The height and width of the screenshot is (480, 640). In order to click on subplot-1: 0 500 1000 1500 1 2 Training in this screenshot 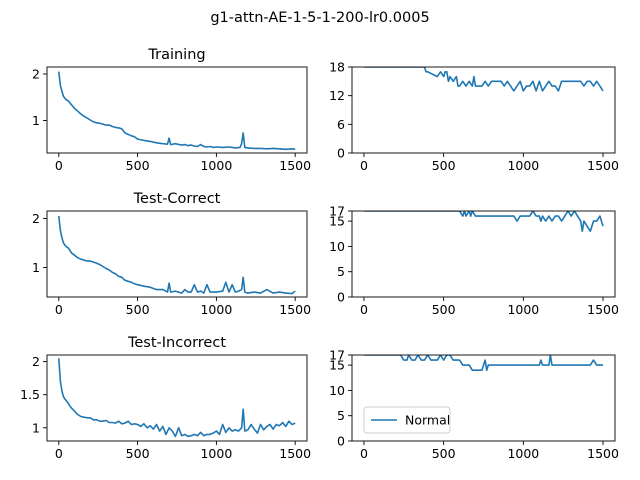, I will do `click(171, 110)`.